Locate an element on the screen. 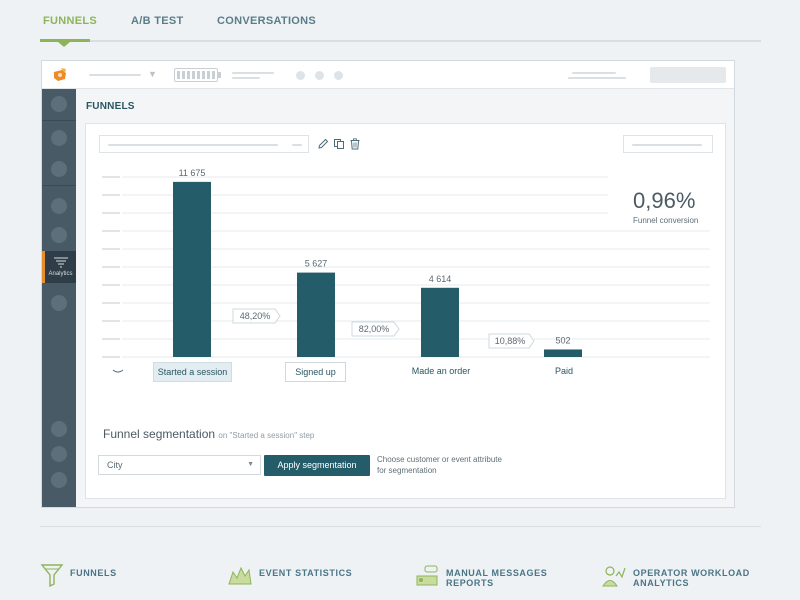  funnel-select is located at coordinates (204, 144).